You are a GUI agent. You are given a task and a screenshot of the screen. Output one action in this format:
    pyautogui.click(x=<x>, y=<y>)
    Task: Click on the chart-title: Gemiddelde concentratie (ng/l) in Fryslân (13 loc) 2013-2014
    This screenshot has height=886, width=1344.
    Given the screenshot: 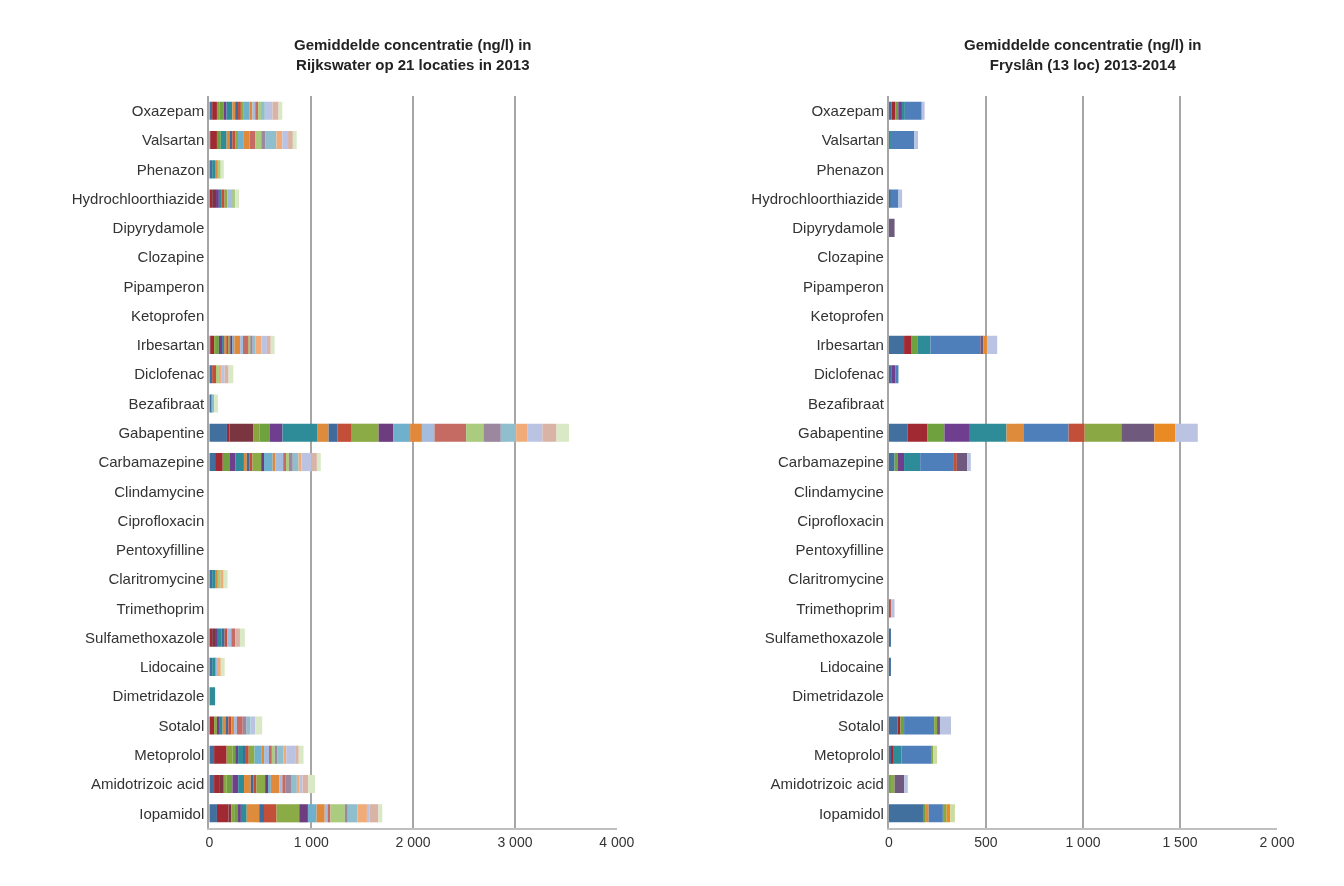 What is the action you would take?
    pyautogui.click(x=1083, y=54)
    